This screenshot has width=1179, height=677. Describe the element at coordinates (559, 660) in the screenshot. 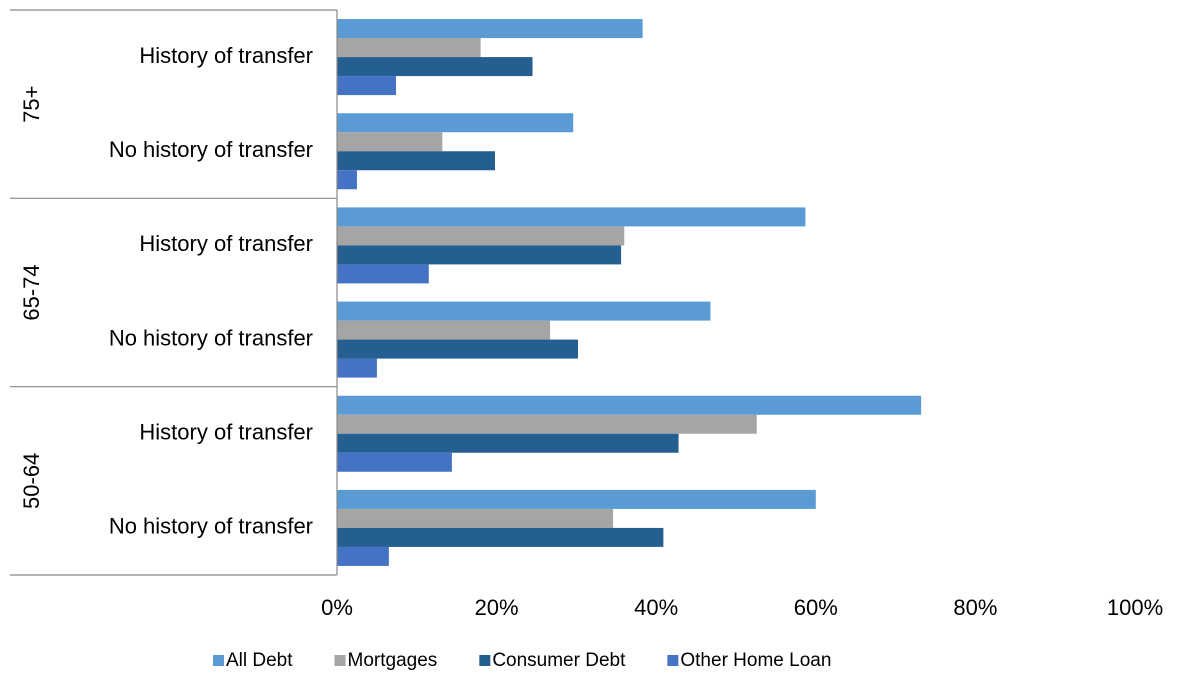

I see `legend-label: Consumer Debt` at that location.